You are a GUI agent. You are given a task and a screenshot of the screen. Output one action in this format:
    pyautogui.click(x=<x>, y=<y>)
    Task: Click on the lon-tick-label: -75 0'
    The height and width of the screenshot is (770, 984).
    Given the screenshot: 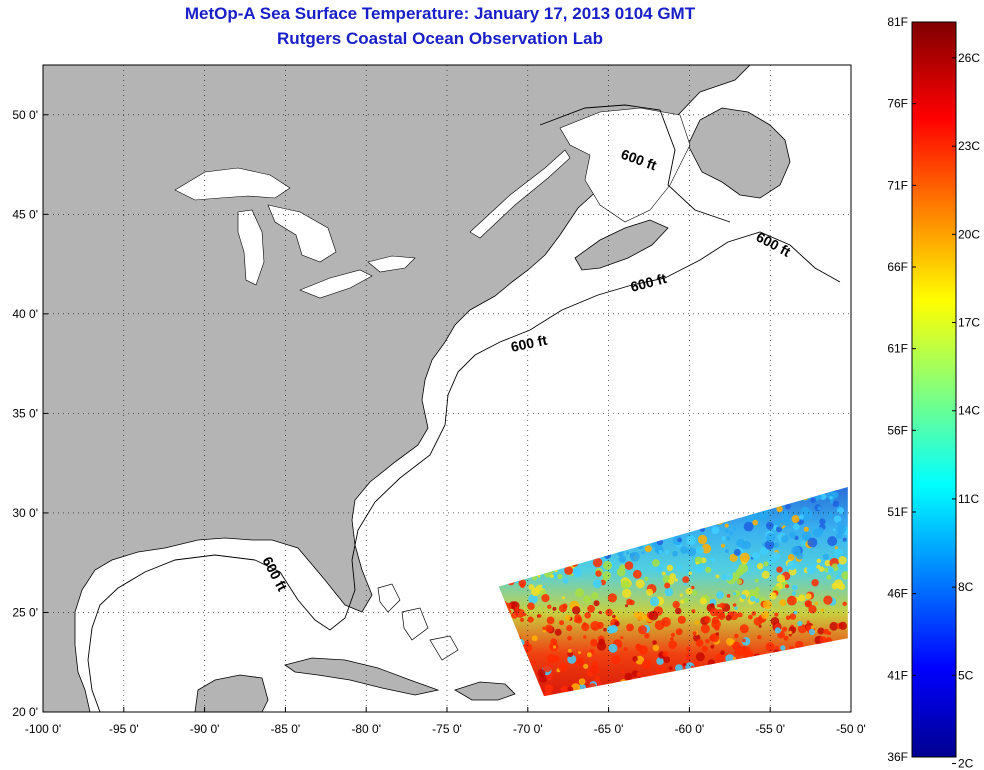 What is the action you would take?
    pyautogui.click(x=447, y=729)
    